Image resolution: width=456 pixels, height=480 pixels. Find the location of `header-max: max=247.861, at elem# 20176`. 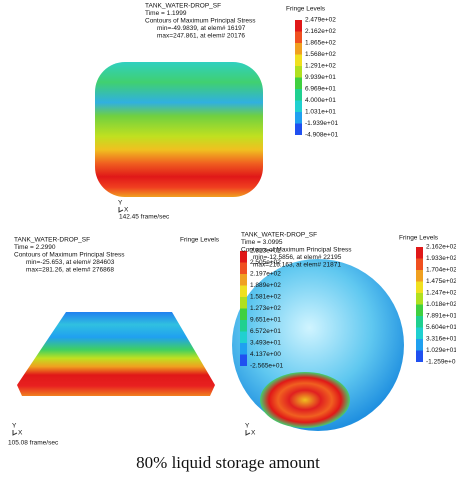

header-max: max=247.861, at elem# 20176 is located at coordinates (201, 36).